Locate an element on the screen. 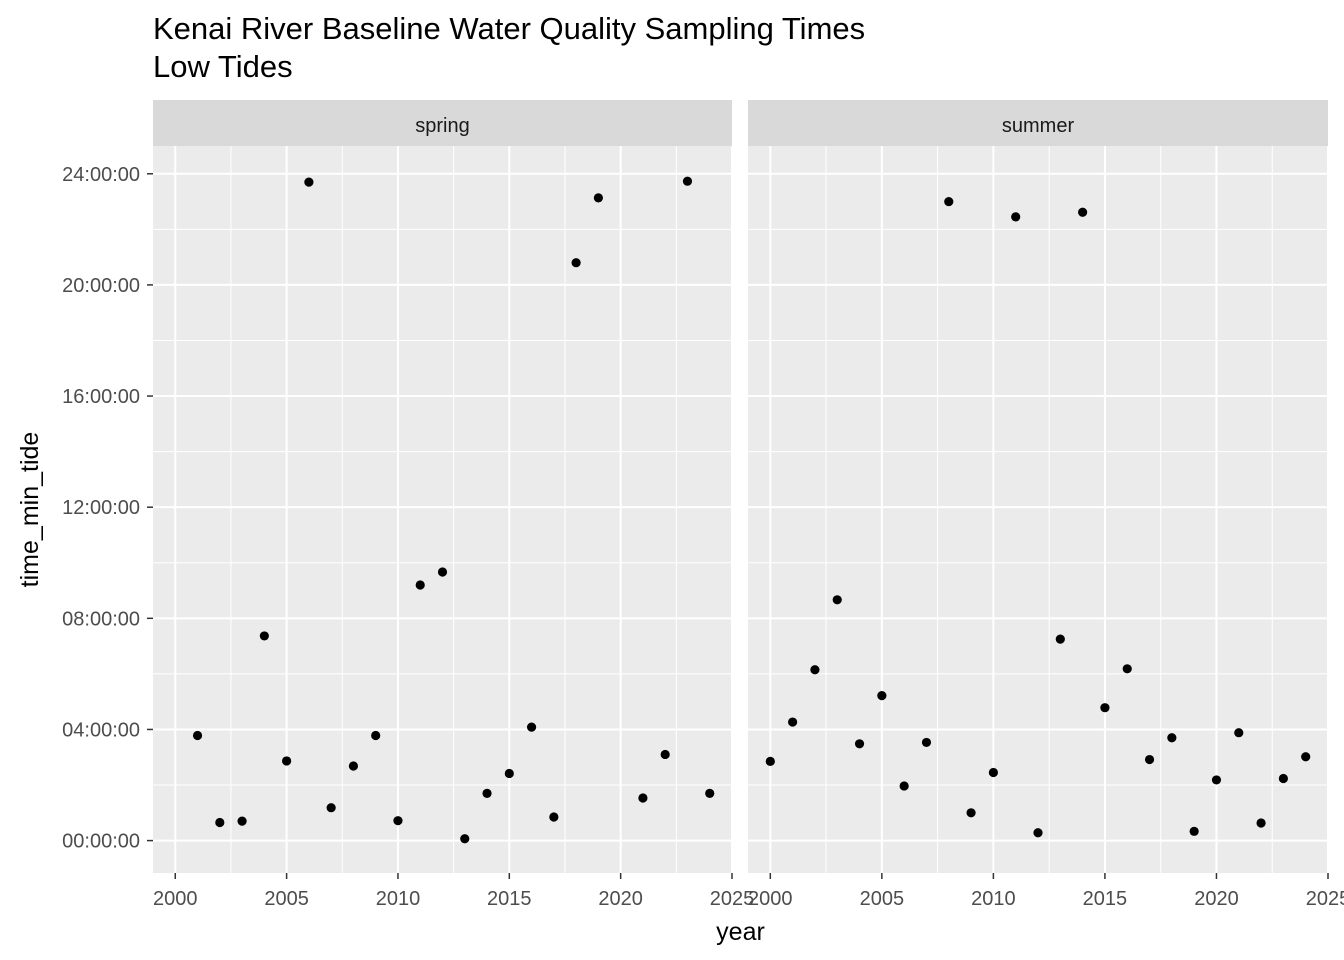  y-tick-label: 00:00:00 is located at coordinates (101, 842).